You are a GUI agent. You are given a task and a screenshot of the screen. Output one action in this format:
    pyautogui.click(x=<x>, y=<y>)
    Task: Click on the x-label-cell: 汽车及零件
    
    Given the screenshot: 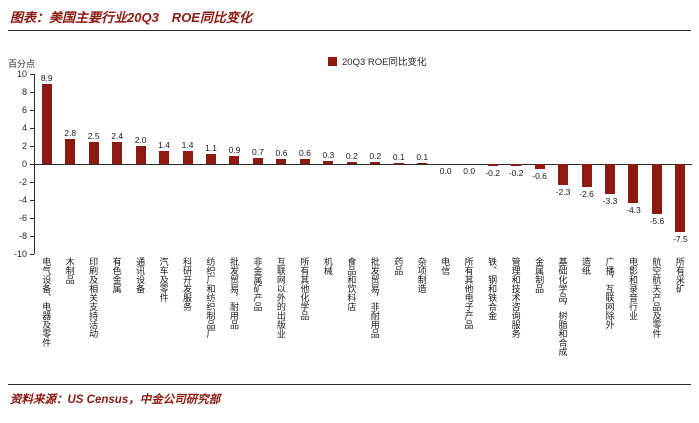 What is the action you would take?
    pyautogui.click(x=162, y=319)
    